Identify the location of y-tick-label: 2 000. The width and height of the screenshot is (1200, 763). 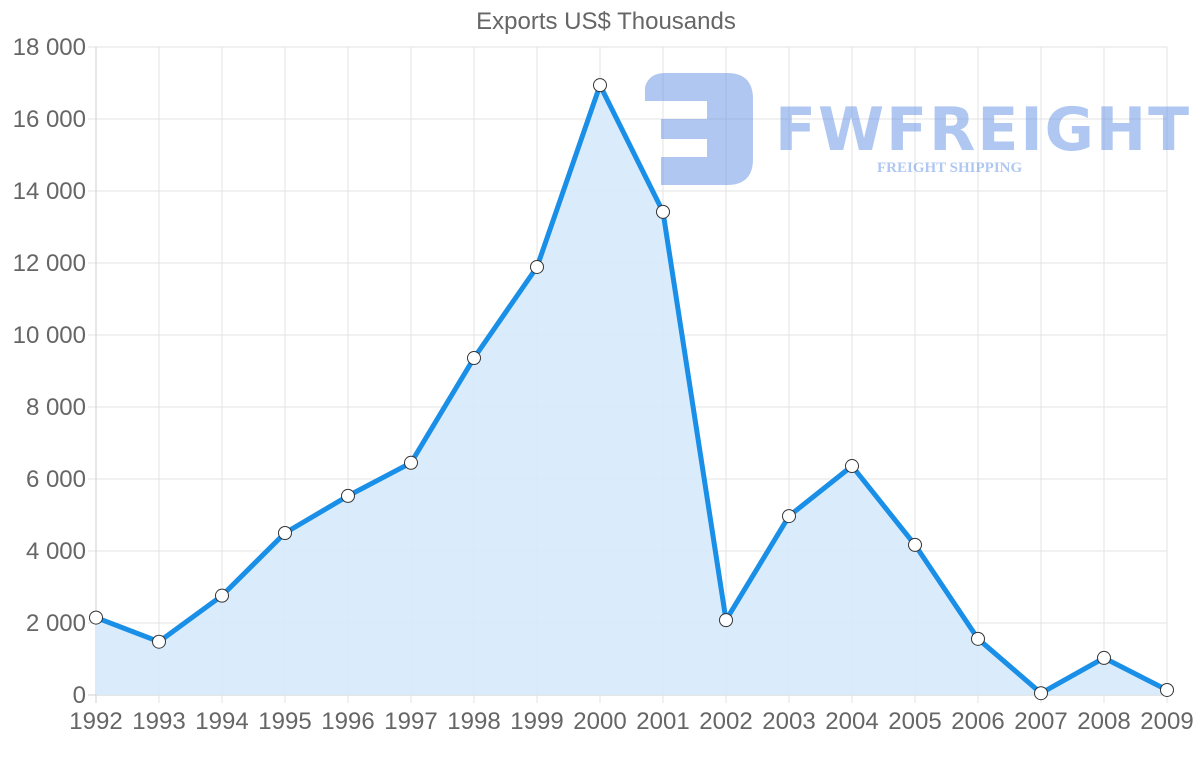
(56, 623).